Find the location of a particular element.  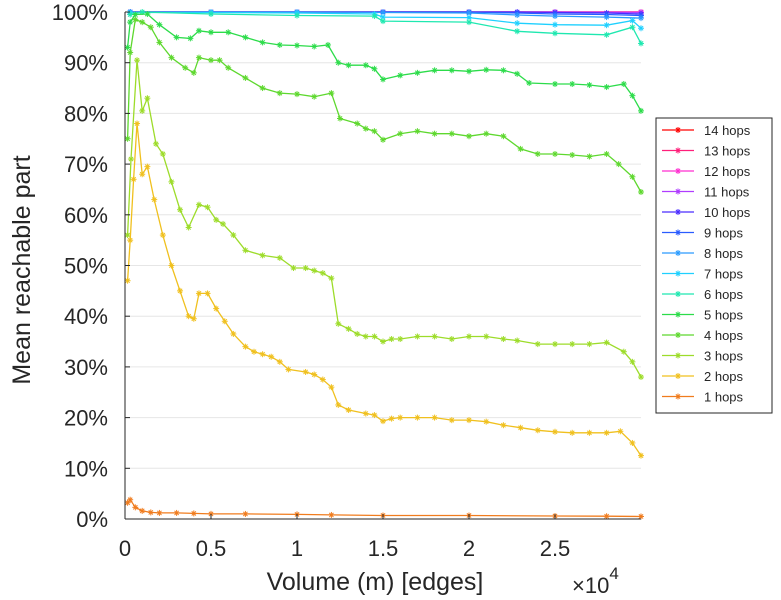

x-axis-label: Volume (m) [edges] is located at coordinates (375, 582).